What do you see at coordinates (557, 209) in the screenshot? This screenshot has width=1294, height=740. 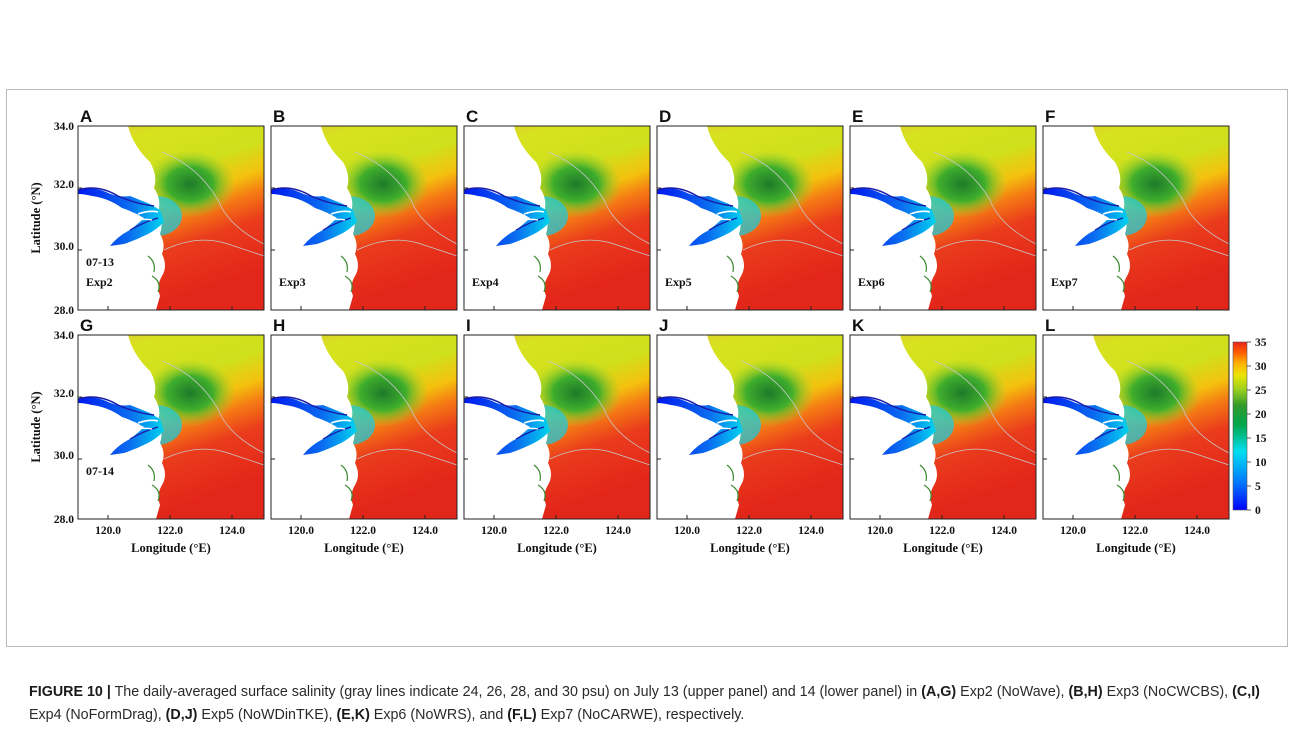 I see `map-panel-c: C Exp4` at bounding box center [557, 209].